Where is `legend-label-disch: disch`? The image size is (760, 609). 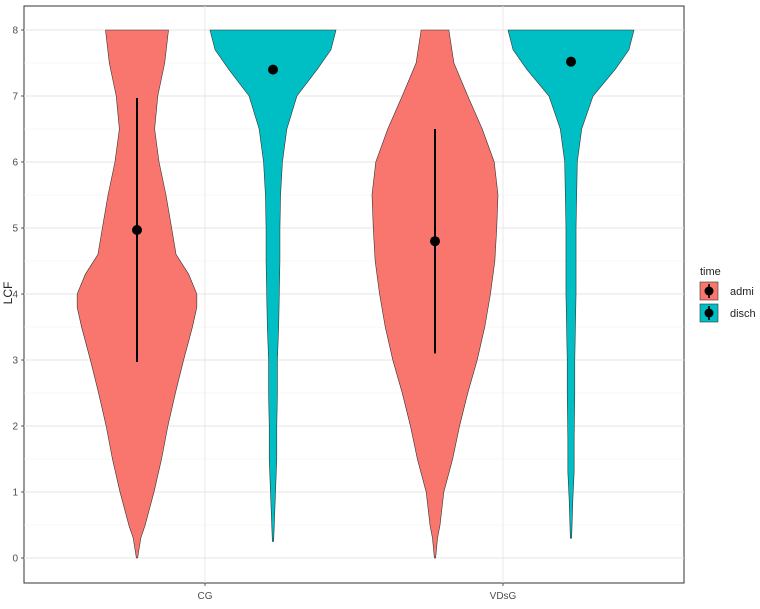
legend-label-disch: disch is located at coordinates (743, 314).